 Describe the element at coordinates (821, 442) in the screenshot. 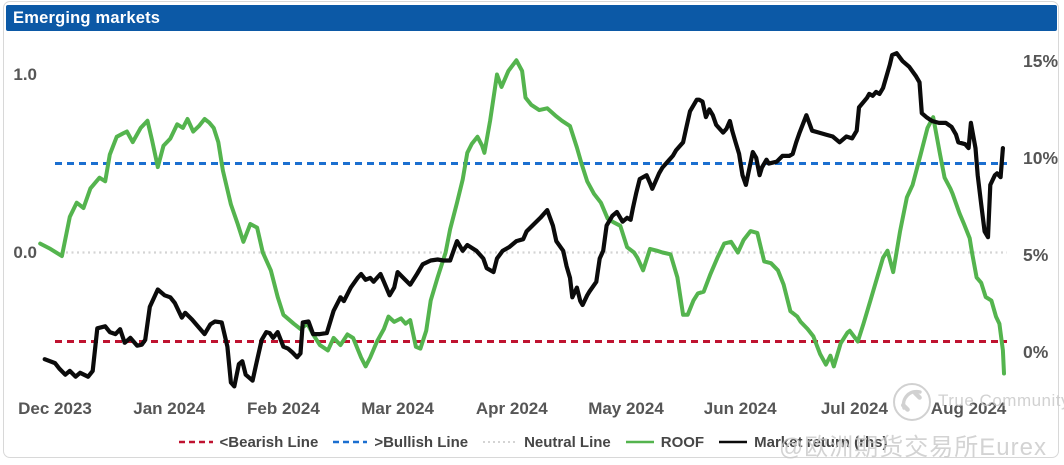

I see `legend-label: Market return (rhs)` at that location.